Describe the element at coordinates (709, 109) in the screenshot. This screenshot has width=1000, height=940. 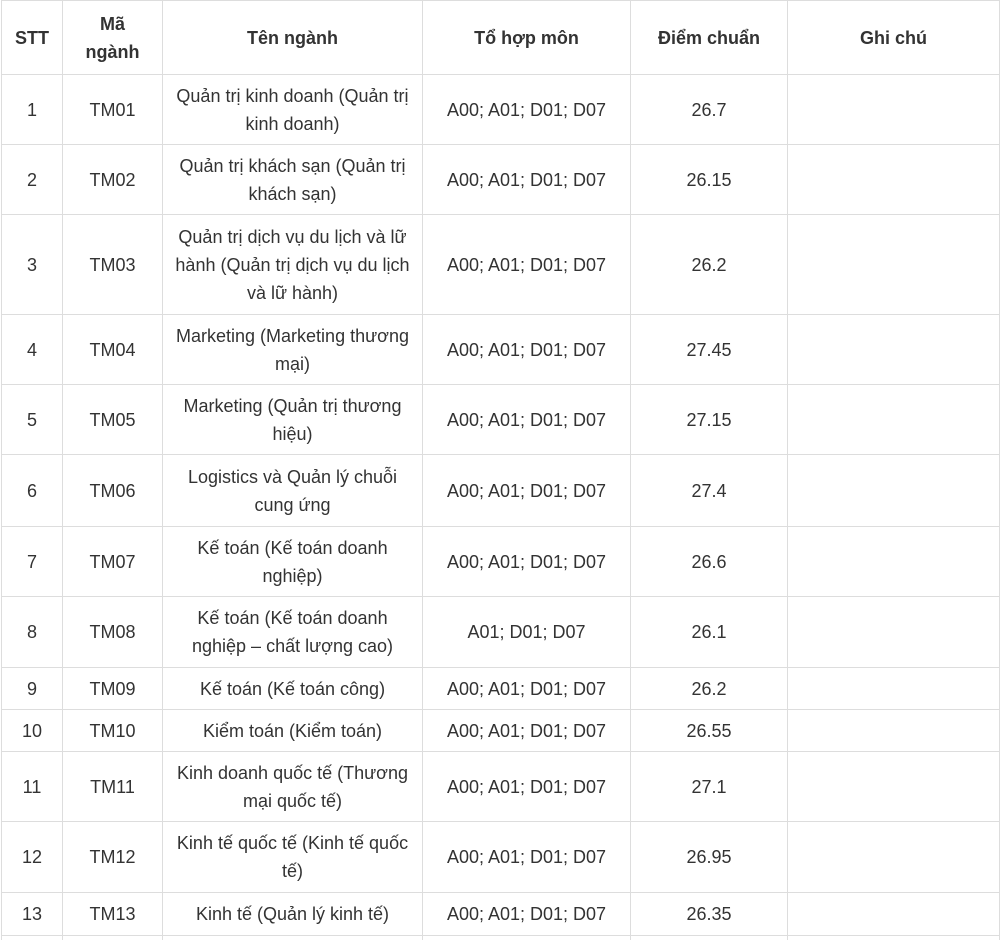
I see `table-cell: 26.7` at that location.